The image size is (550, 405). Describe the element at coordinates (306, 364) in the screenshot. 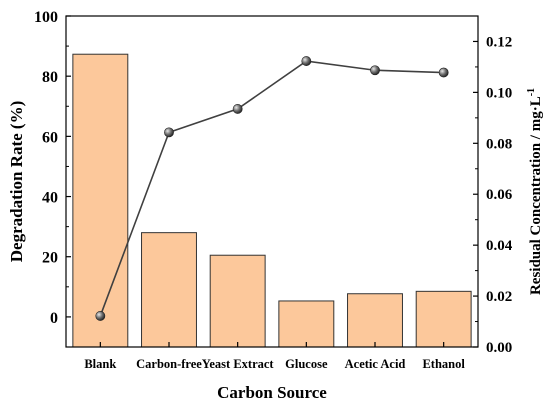

I see `x-tick-label: Glucose` at that location.